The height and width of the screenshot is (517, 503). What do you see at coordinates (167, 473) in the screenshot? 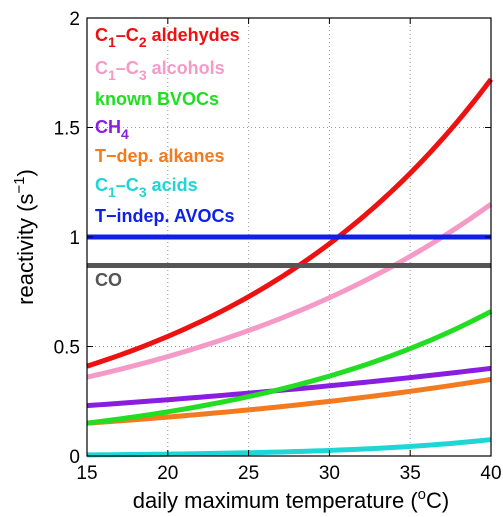
I see `x-tick-label: 20` at bounding box center [167, 473].